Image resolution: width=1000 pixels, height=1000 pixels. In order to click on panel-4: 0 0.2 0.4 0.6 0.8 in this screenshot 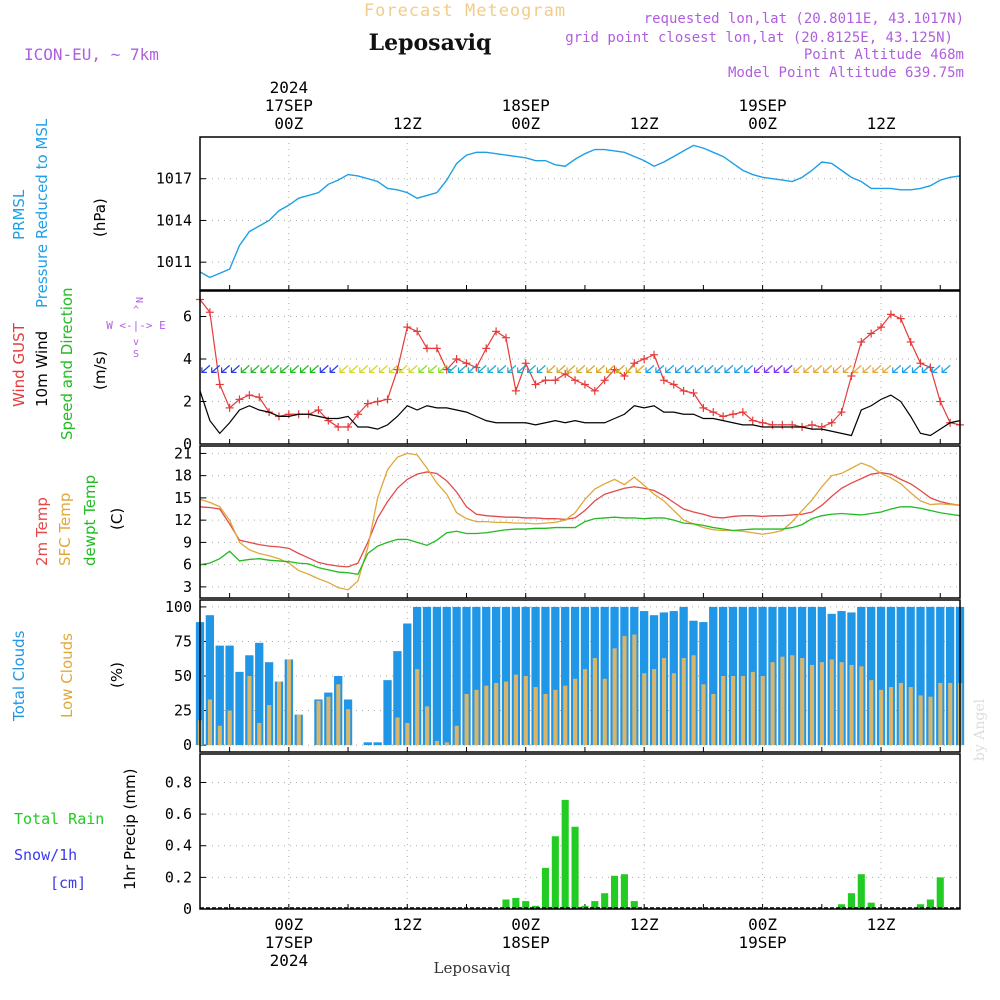, I will do `click(562, 836)`.